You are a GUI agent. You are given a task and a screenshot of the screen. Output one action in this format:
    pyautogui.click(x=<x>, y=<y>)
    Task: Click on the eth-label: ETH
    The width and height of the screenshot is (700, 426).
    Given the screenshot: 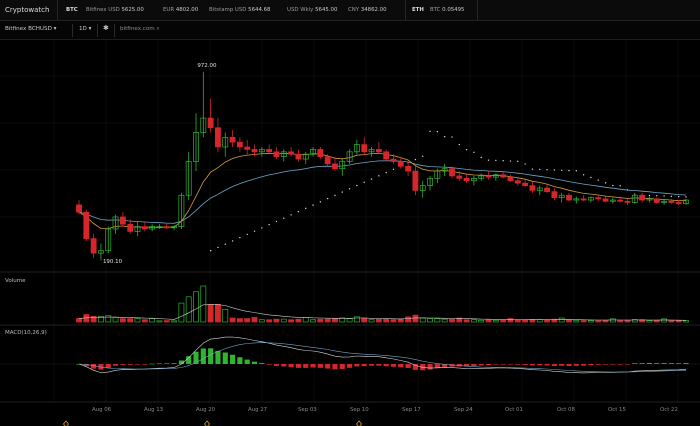 What is the action you would take?
    pyautogui.click(x=418, y=10)
    